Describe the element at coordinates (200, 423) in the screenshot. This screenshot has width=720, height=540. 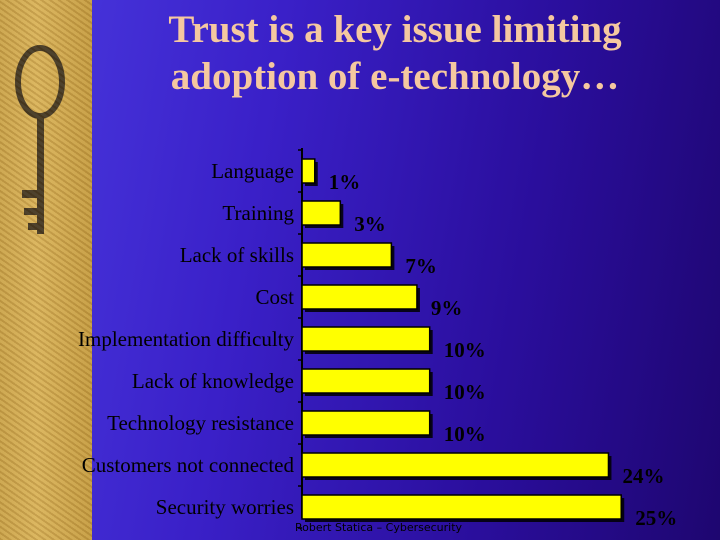
I see `category-label-technology-resistance: Technology resistance` at that location.